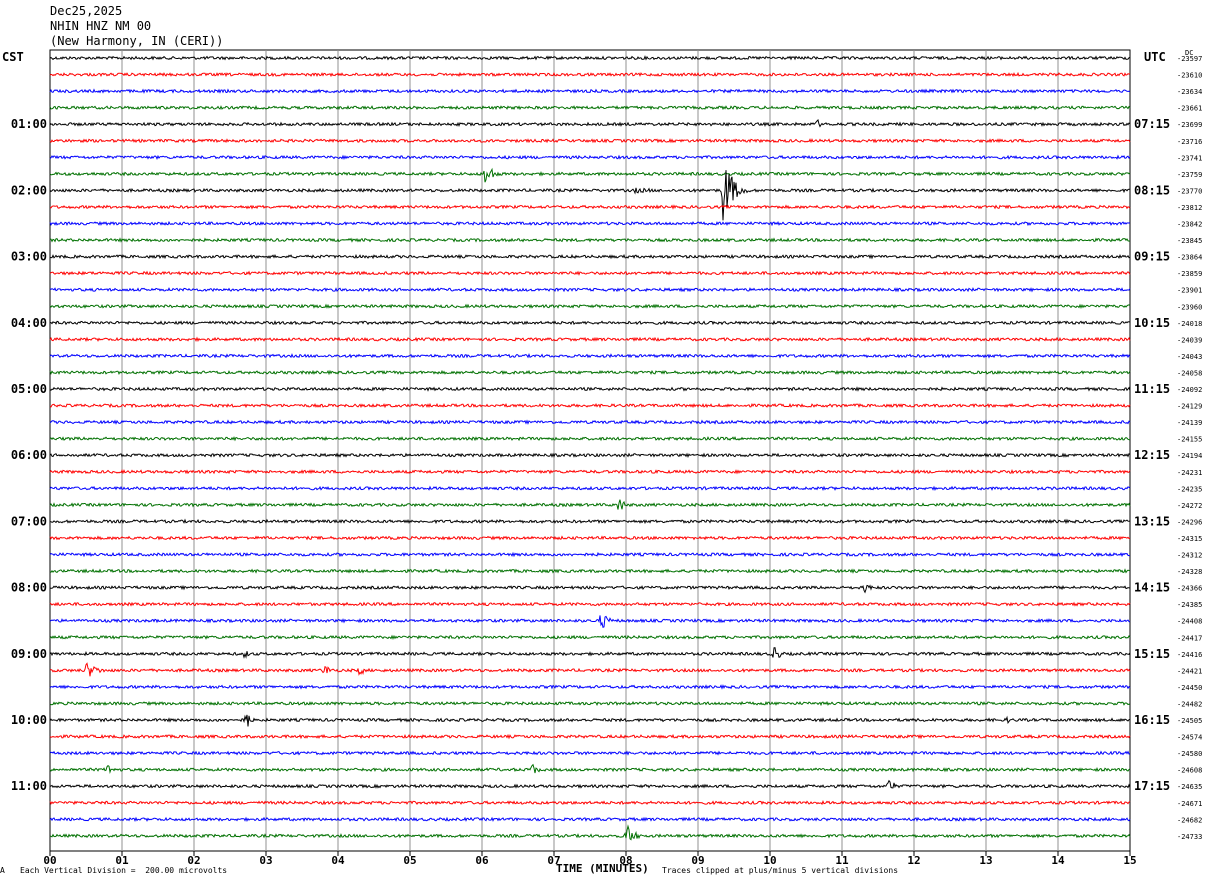  What do you see at coordinates (1152, 389) in the screenshot?
I see `right-time-label: 11:15` at bounding box center [1152, 389].